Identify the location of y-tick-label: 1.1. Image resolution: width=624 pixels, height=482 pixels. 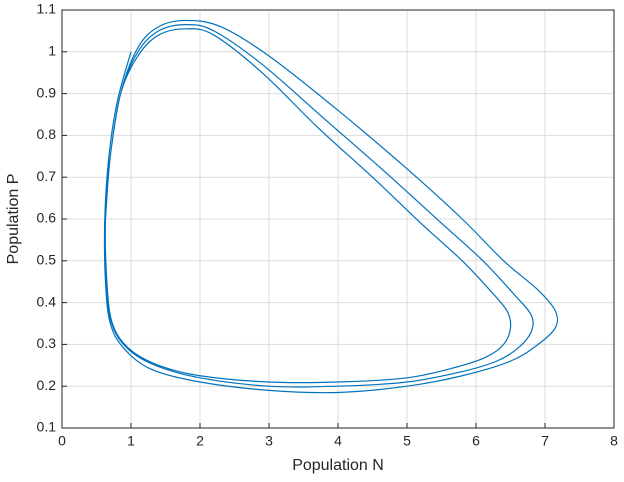
(47, 9).